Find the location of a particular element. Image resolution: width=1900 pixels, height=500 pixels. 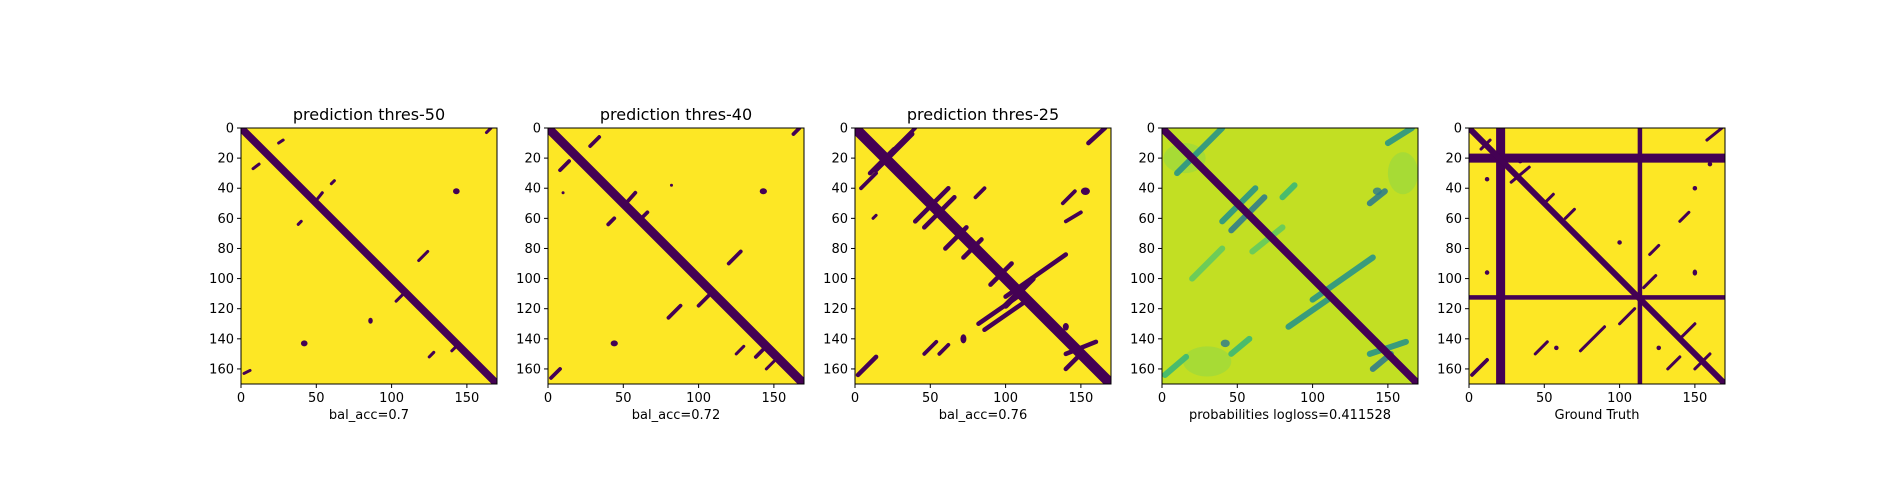

x-axis-label: bal_acc=0.76 is located at coordinates (983, 415).